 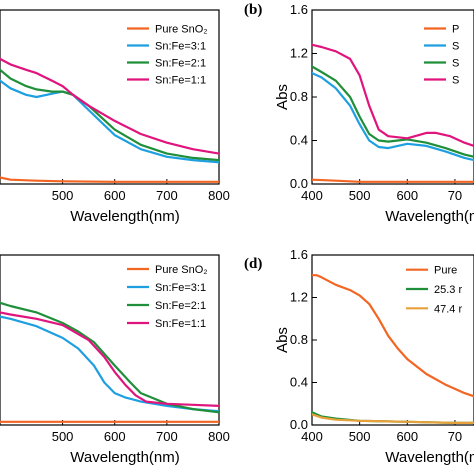 I want to click on legend-entry: 47.4 r, so click(x=448, y=309).